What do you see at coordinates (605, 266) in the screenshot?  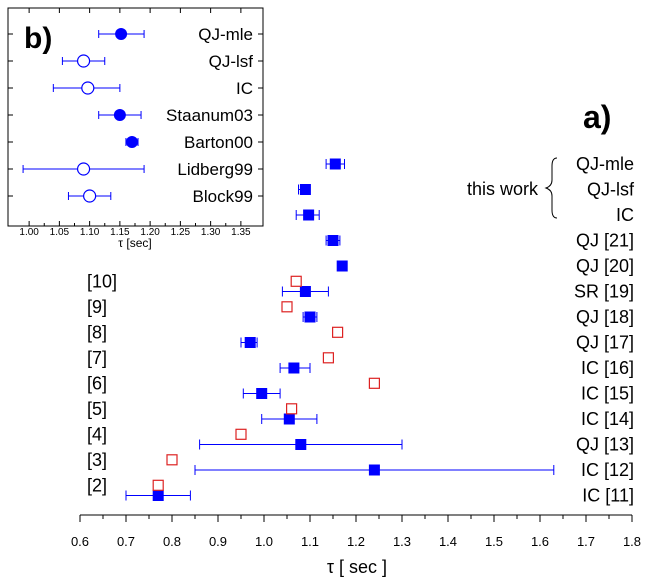 I see `row-label: QJ [20]` at bounding box center [605, 266].